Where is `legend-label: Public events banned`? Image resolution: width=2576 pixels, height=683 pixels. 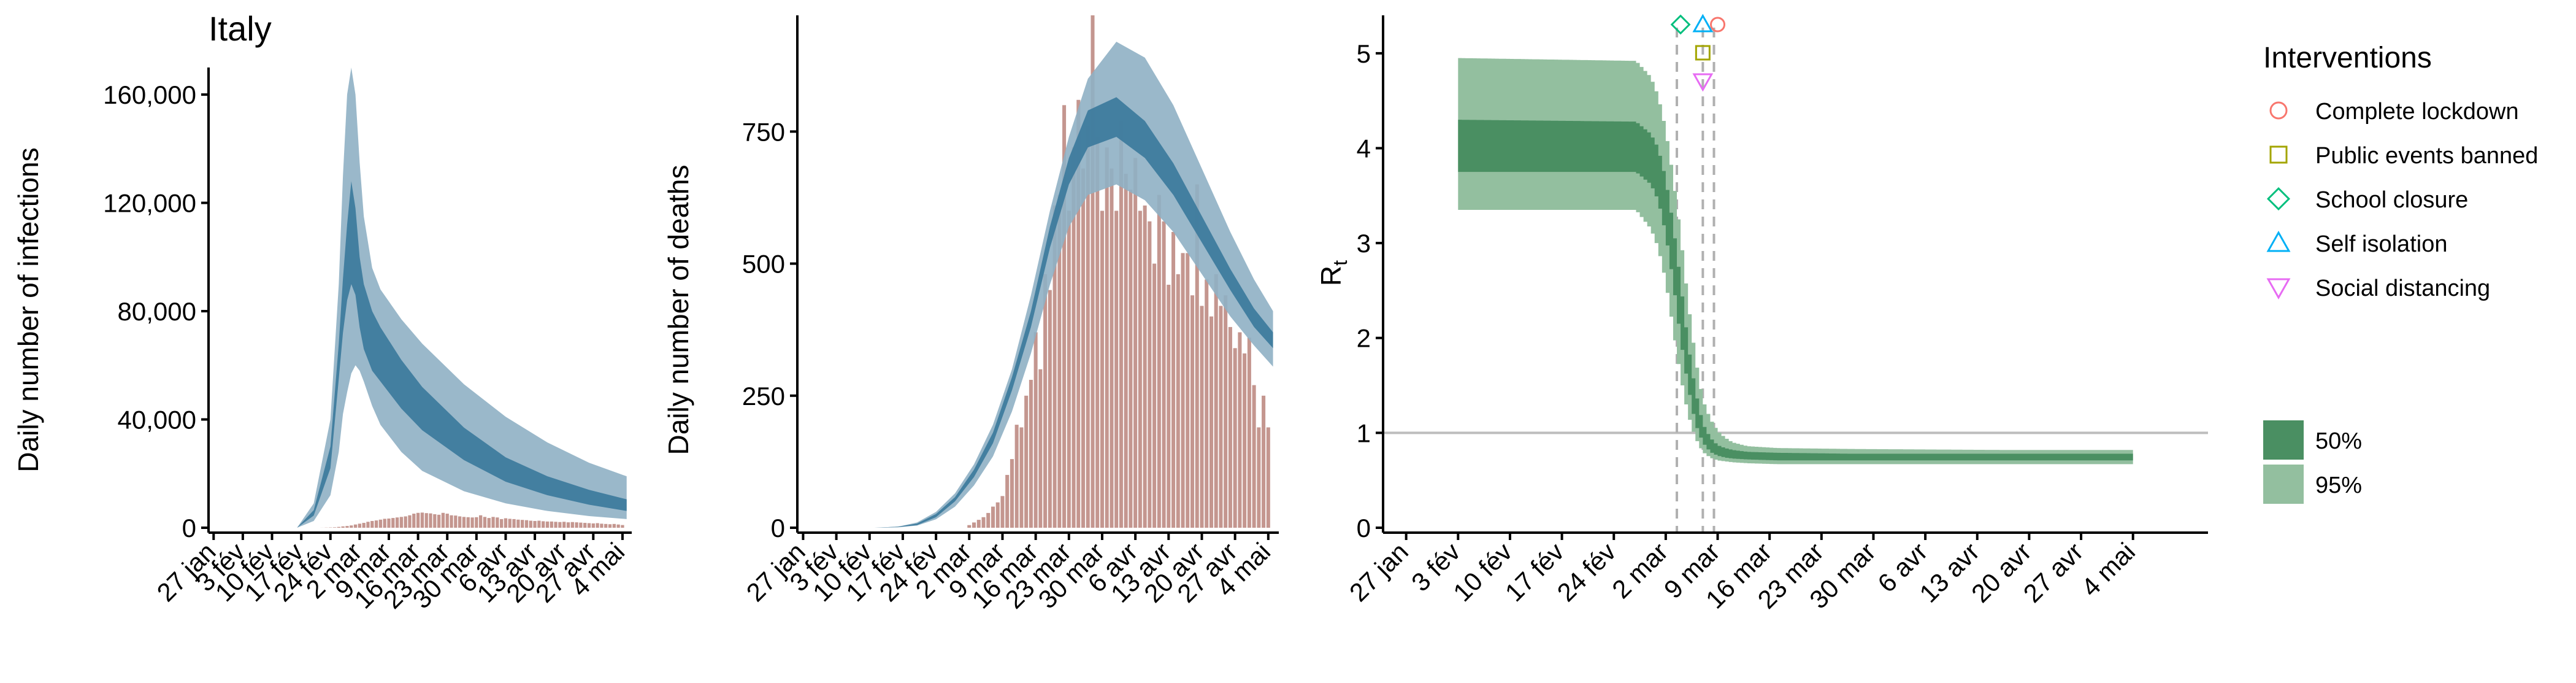 legend-label: Public events banned is located at coordinates (2426, 156).